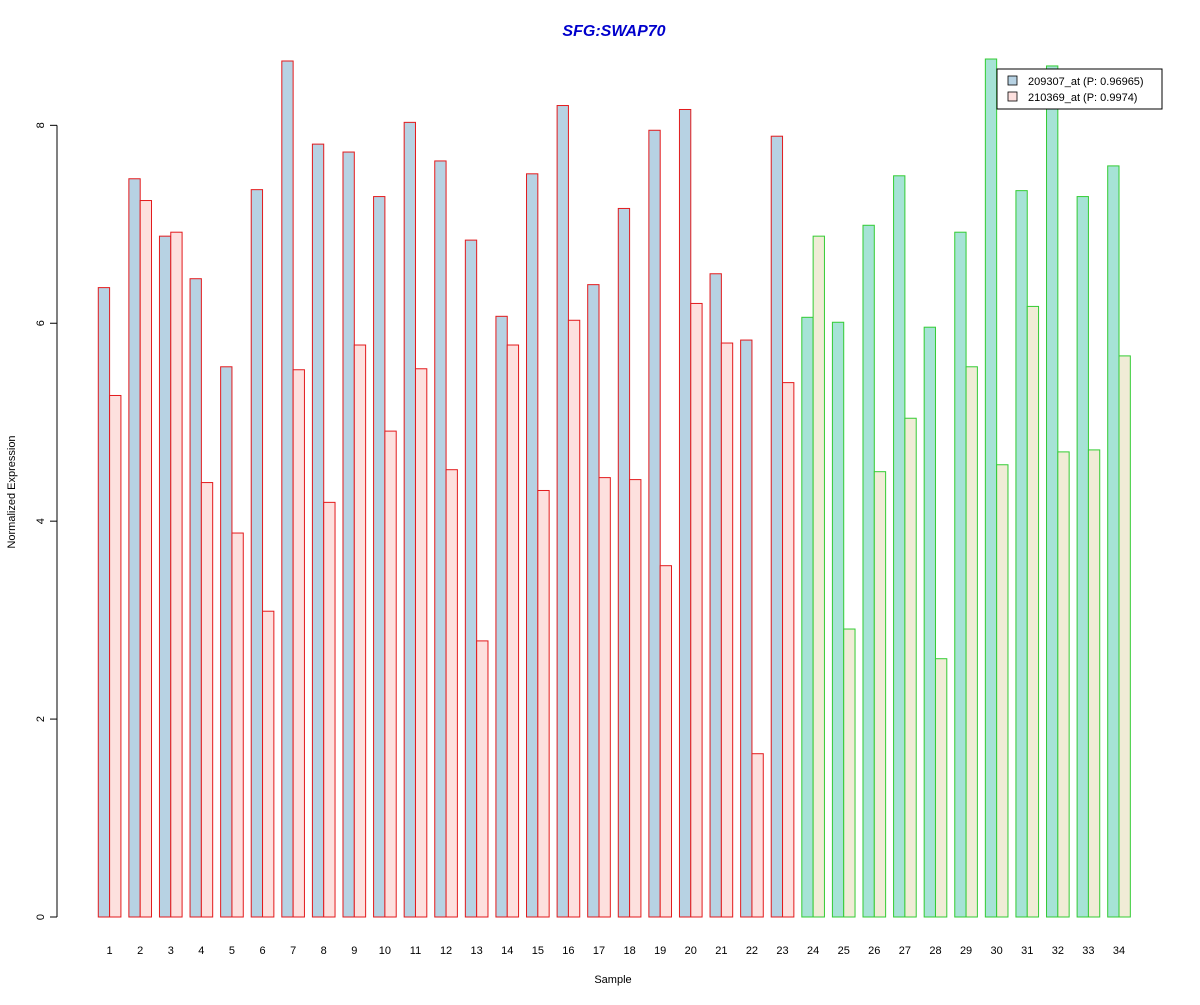 The height and width of the screenshot is (1005, 1200). What do you see at coordinates (140, 951) in the screenshot?
I see `x-tick-label: 2` at bounding box center [140, 951].